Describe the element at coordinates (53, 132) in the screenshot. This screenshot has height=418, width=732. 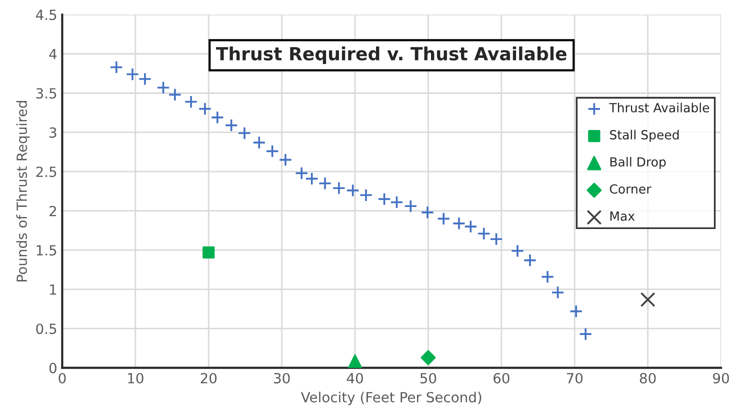
I see `y-tick-label: 3` at that location.